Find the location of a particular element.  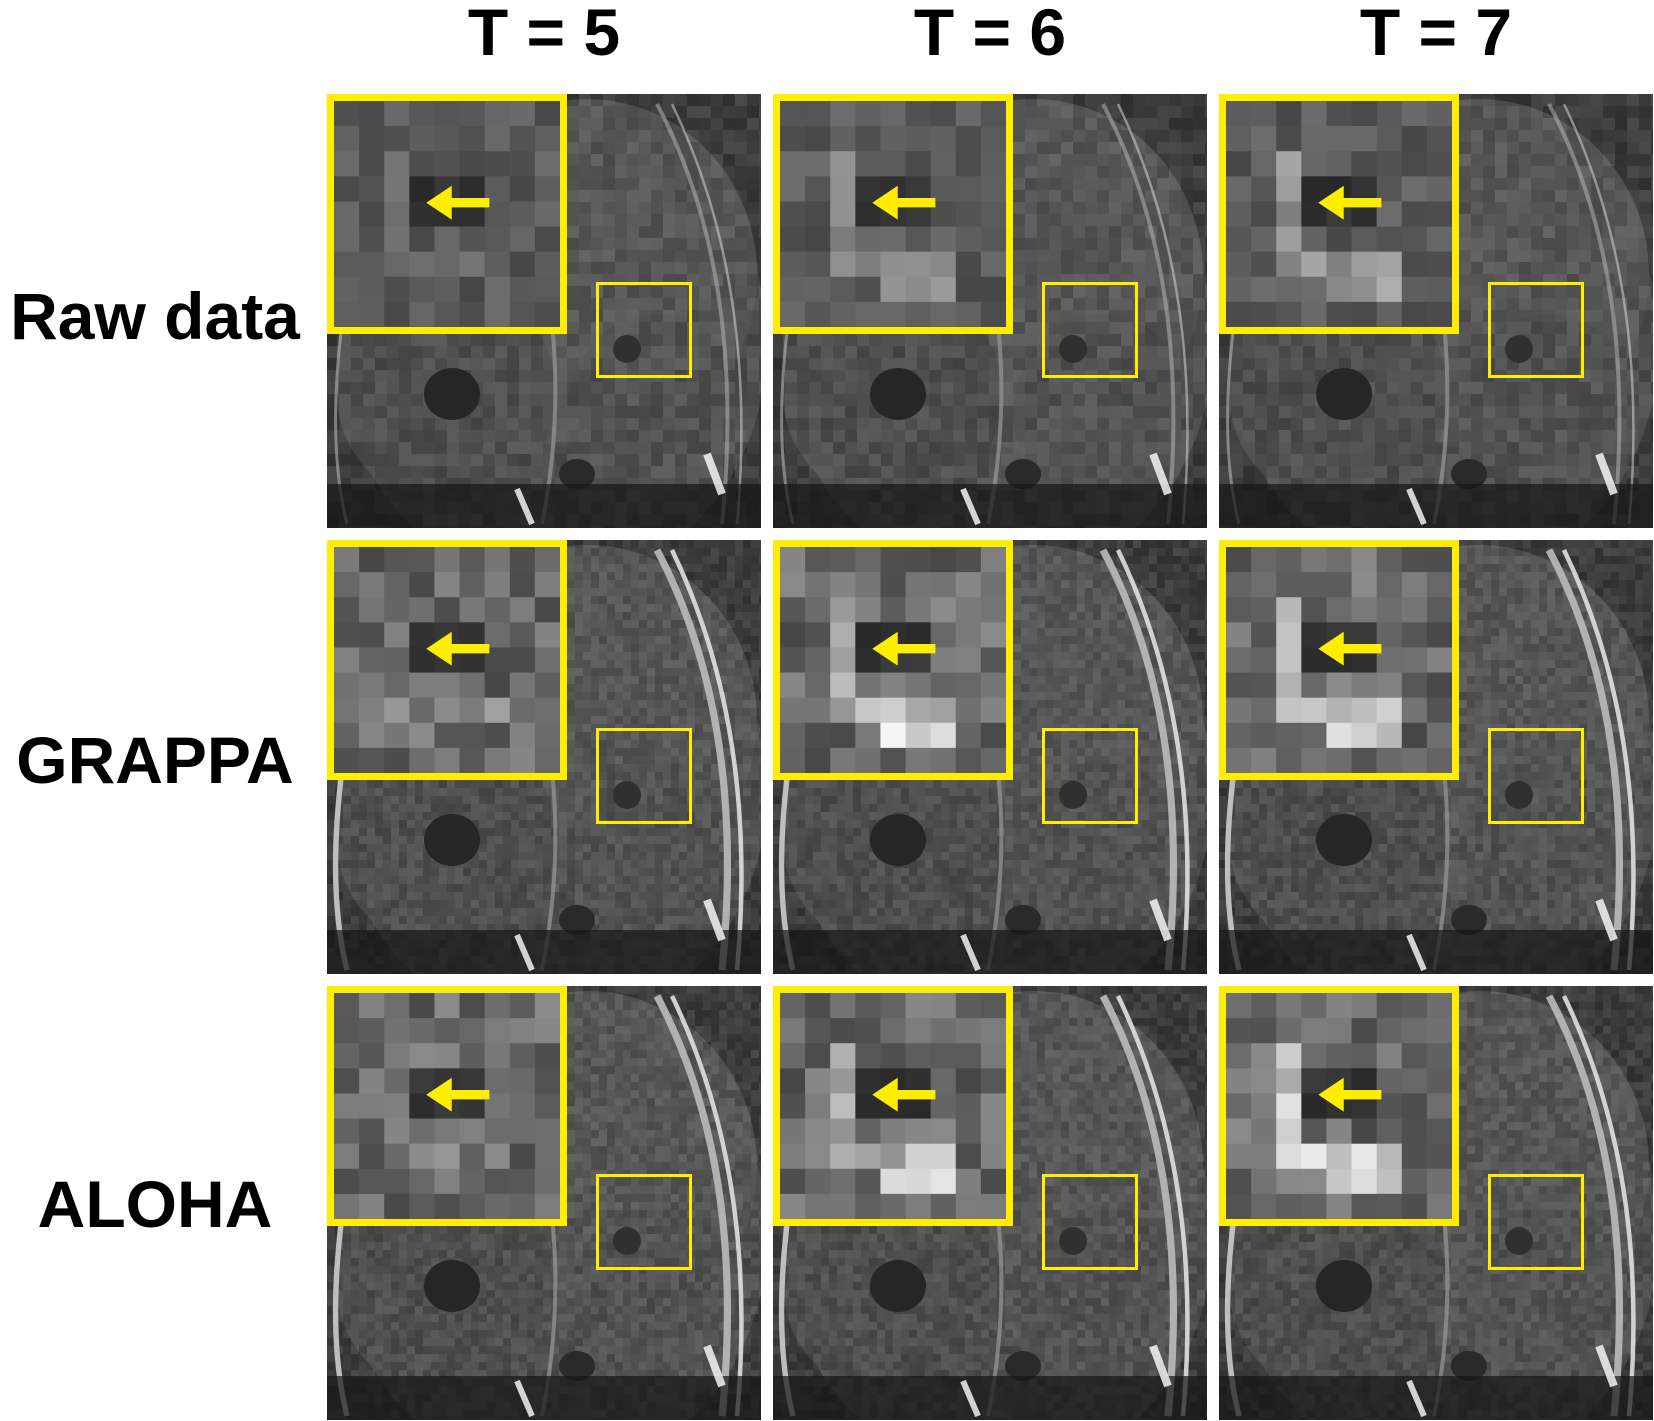

panel-aloha-t5 is located at coordinates (544, 1203).